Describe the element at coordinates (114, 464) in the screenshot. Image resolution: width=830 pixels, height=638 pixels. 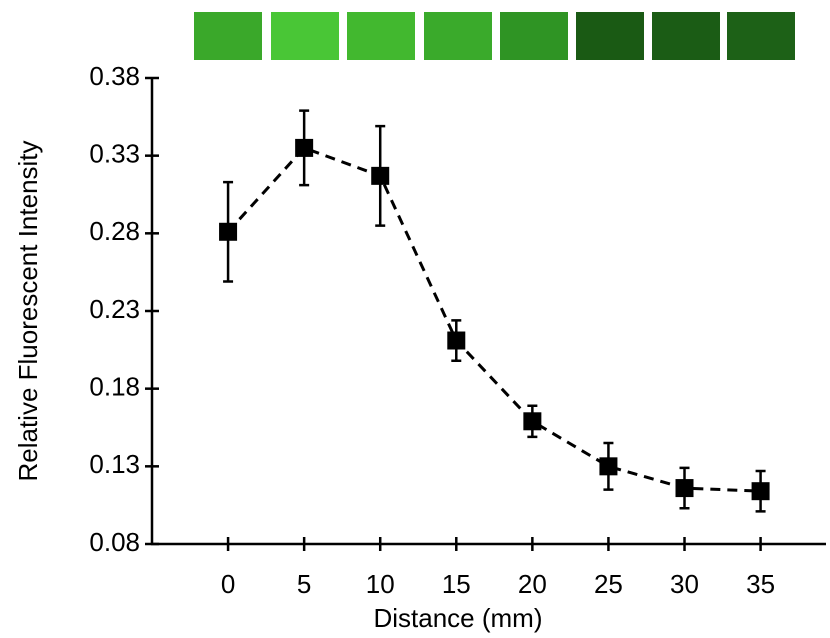
I see `y-tick-label: 0.13` at that location.